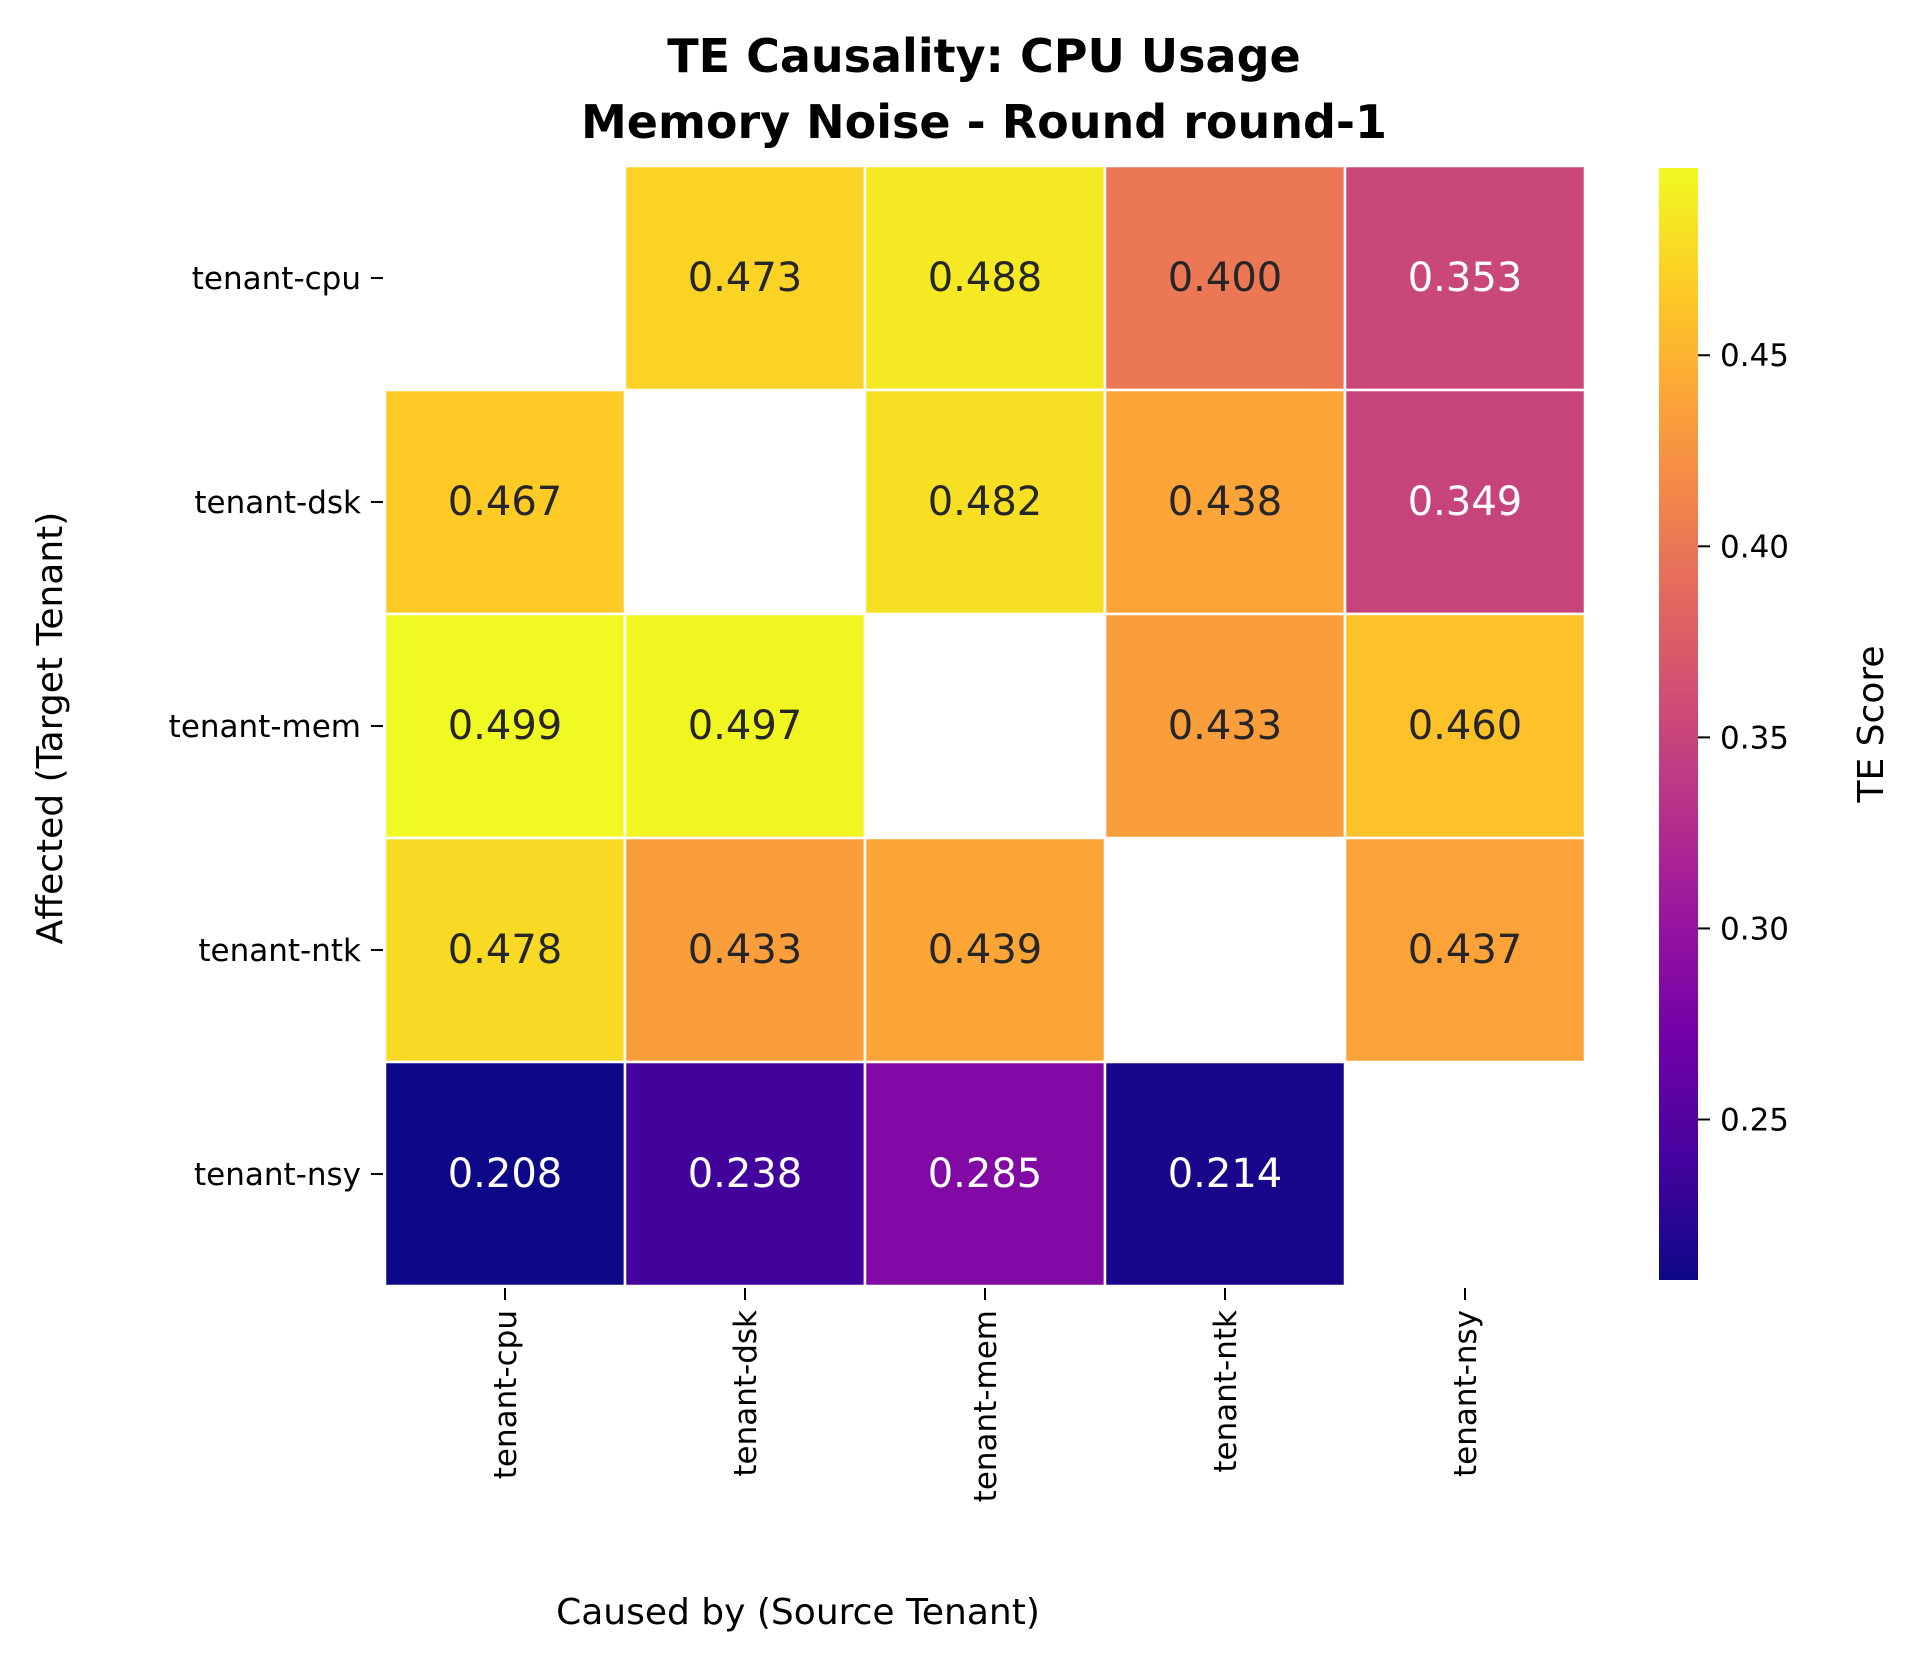 The width and height of the screenshot is (1919, 1656). What do you see at coordinates (1754, 738) in the screenshot?
I see `colorbar-tick-label: 0.35` at bounding box center [1754, 738].